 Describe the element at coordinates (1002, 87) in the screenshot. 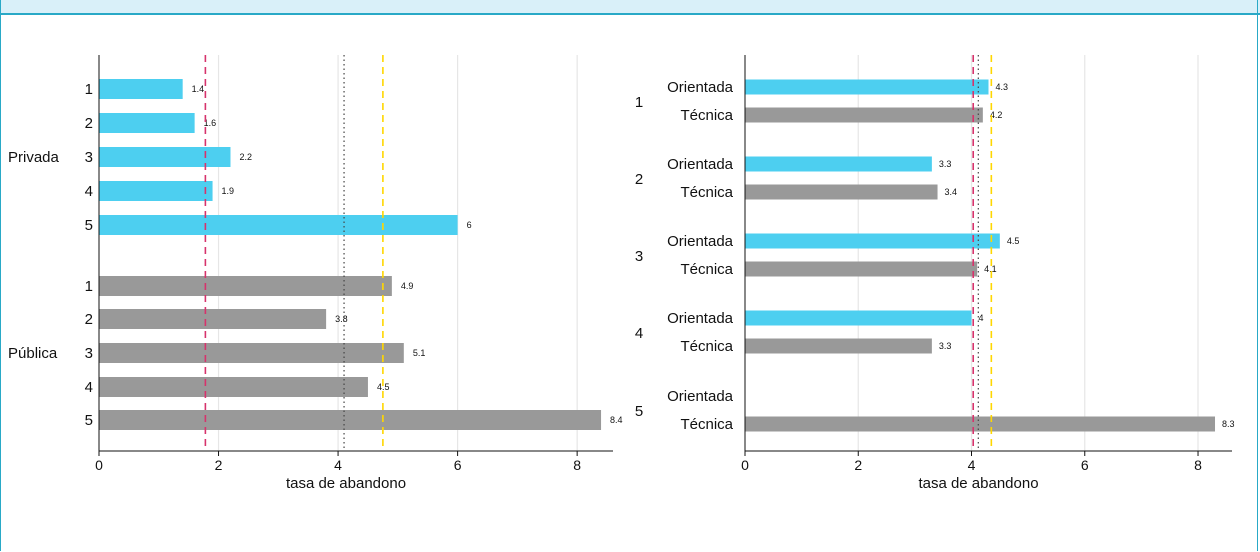

I see `right-bar-value-label: 4.3` at that location.